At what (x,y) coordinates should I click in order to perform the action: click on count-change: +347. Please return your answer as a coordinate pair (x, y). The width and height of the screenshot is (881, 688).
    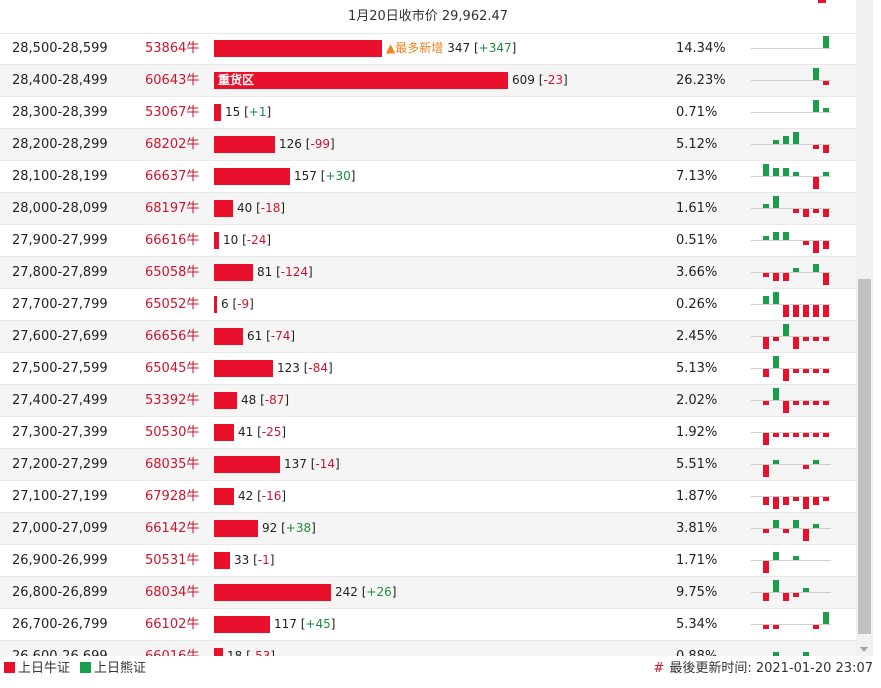
    Looking at the image, I should click on (495, 48).